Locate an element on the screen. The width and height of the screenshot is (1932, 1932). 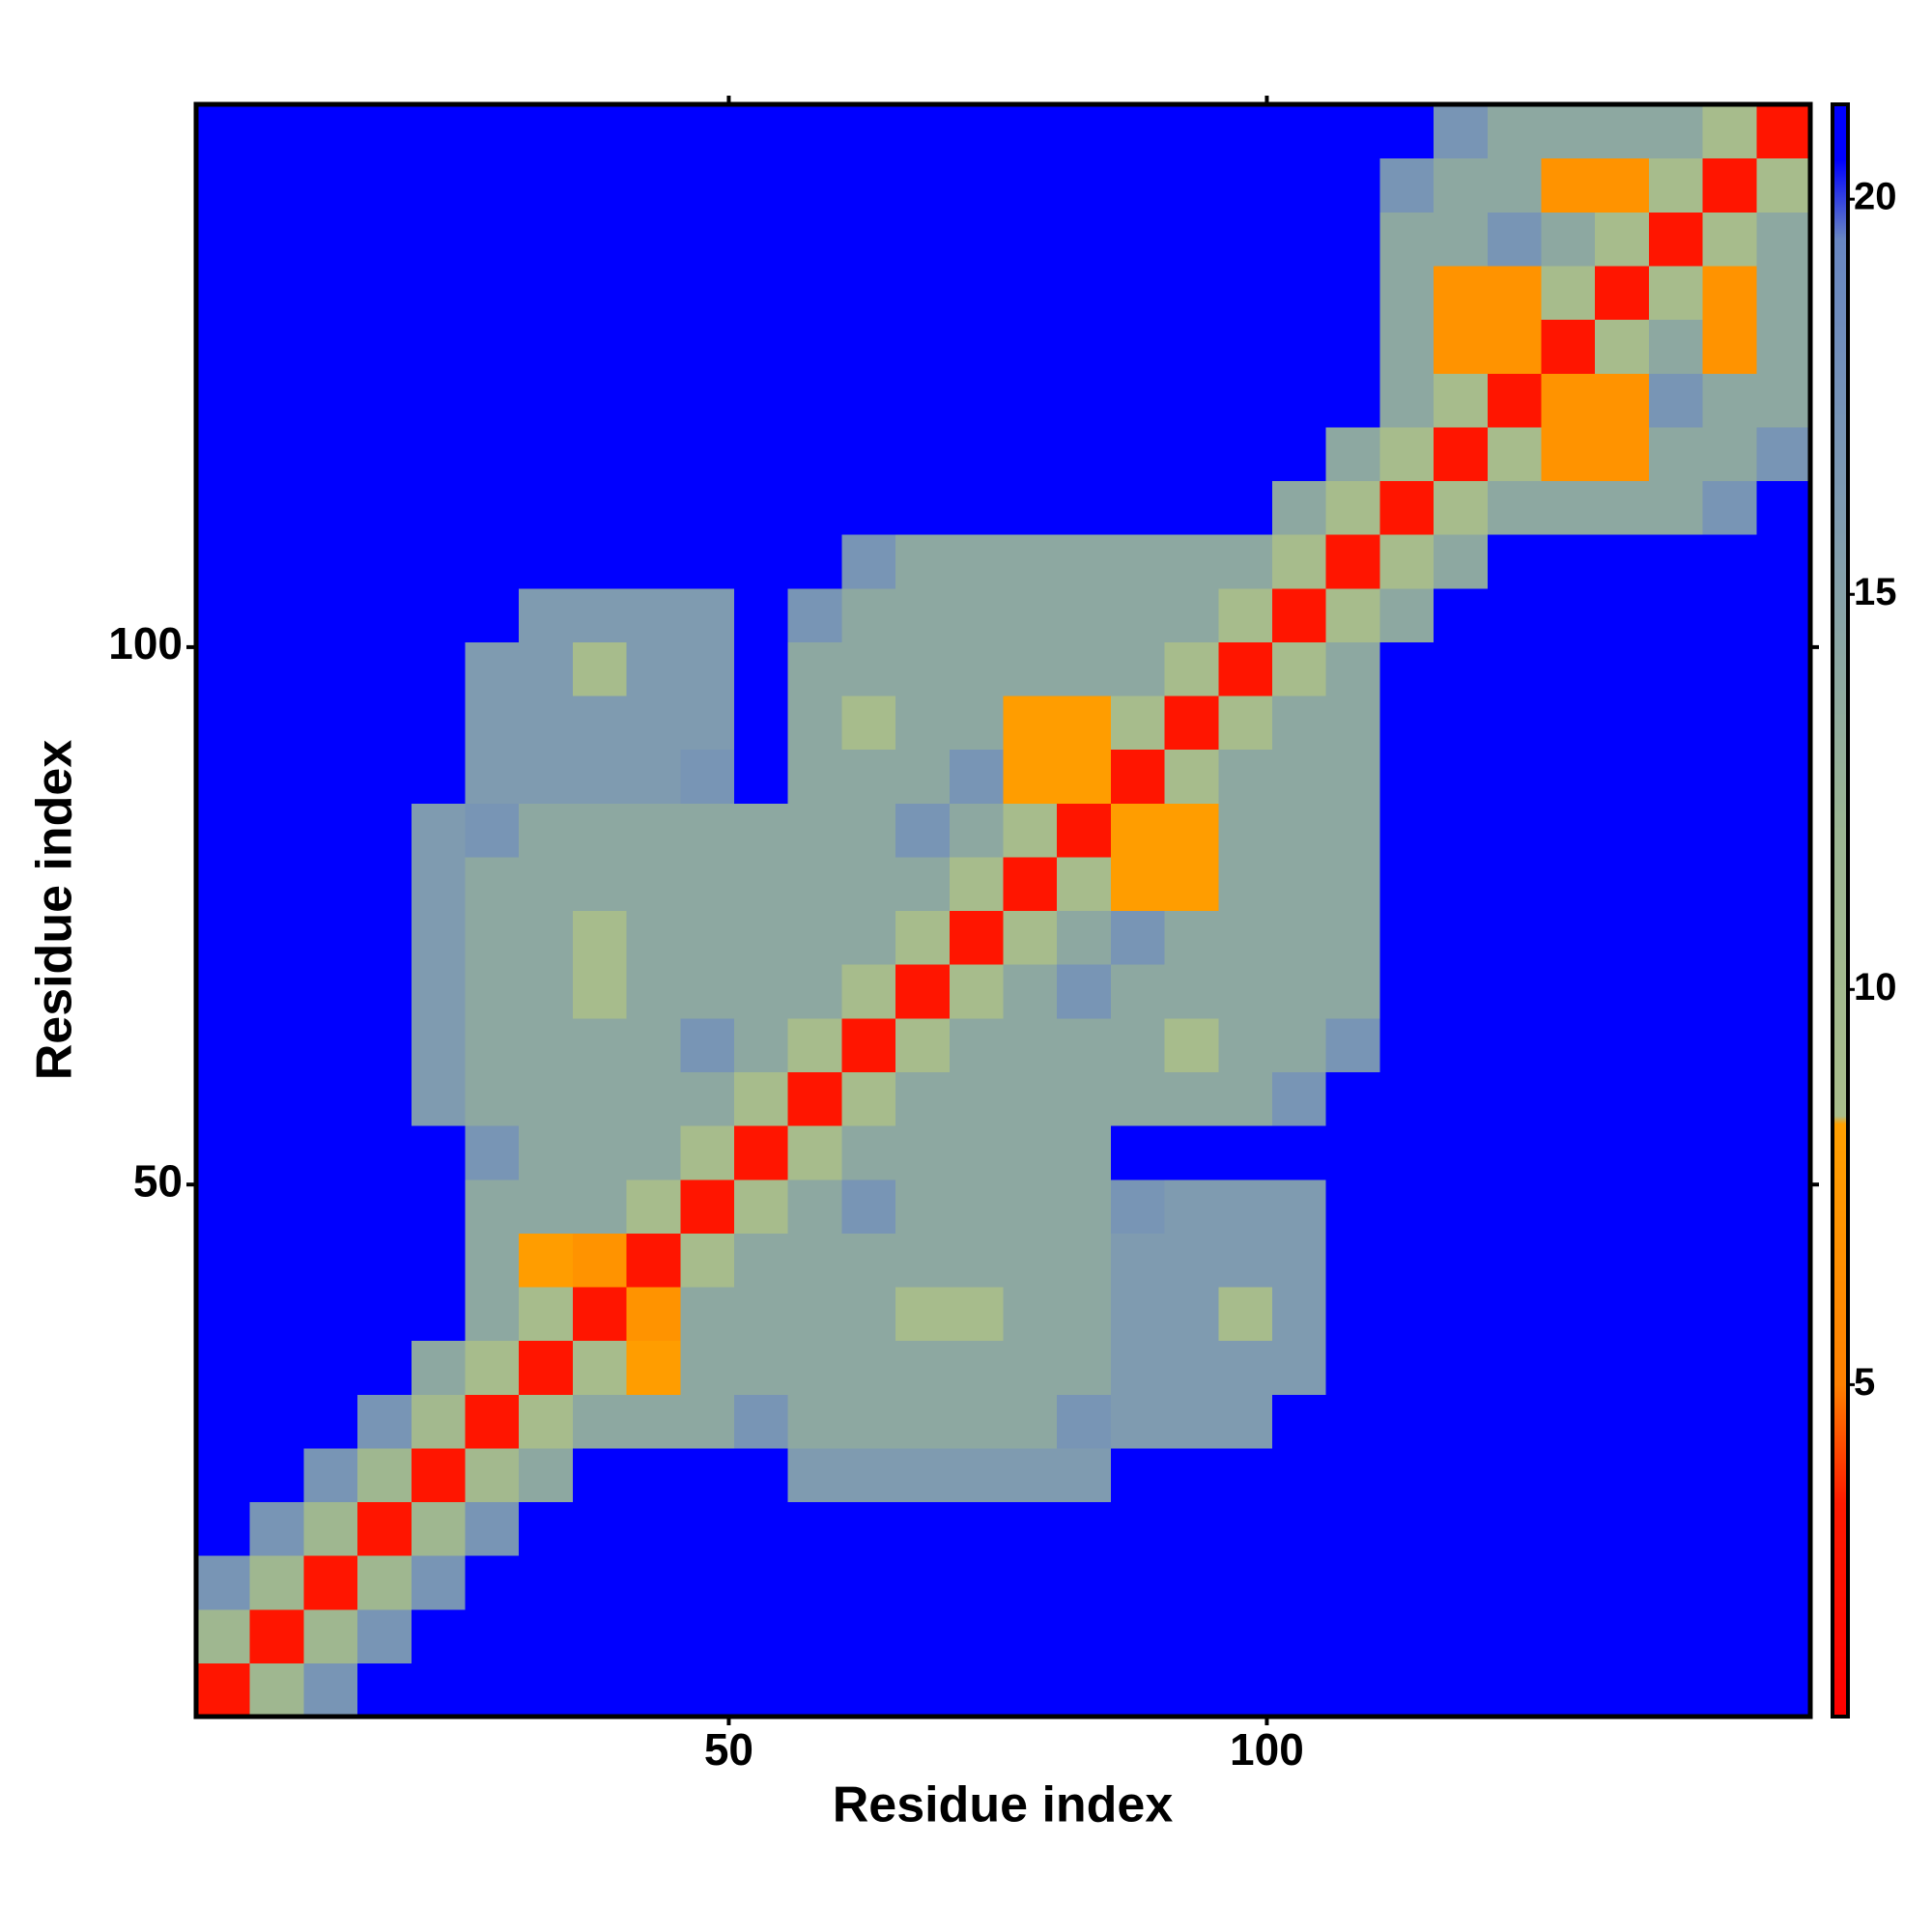
x-tick-label: 50 is located at coordinates (728, 1749).